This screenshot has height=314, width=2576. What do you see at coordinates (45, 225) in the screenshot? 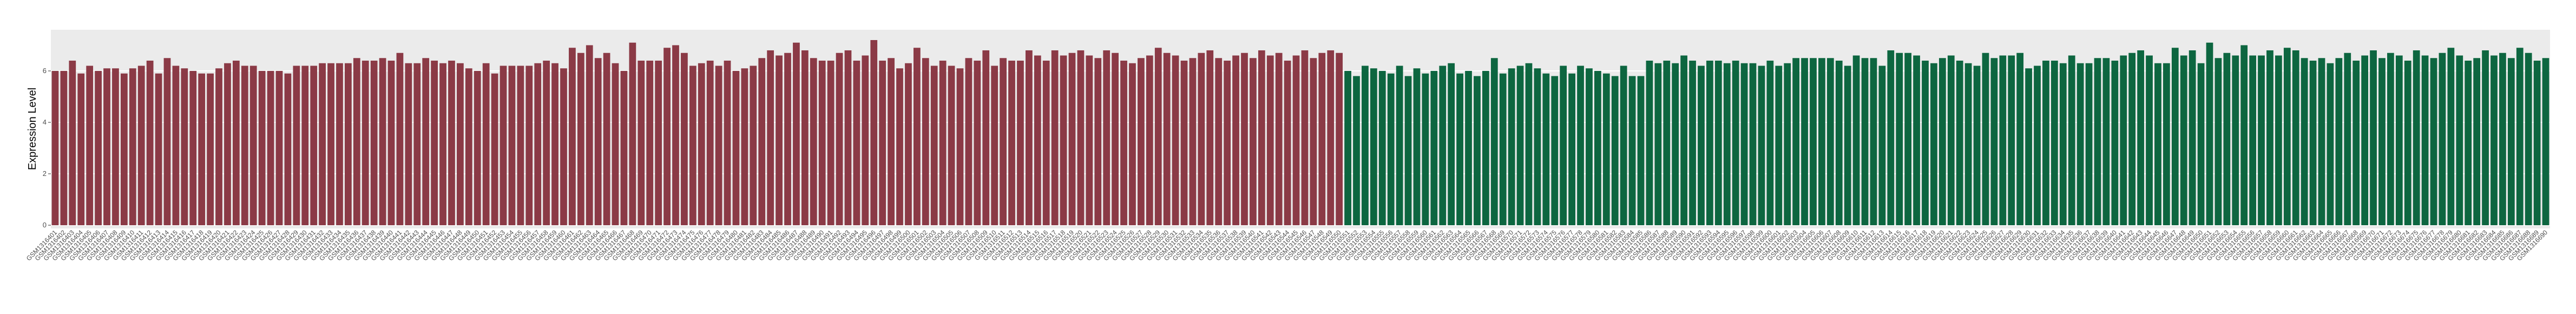
I see `y-tick-label: 0` at bounding box center [45, 225].